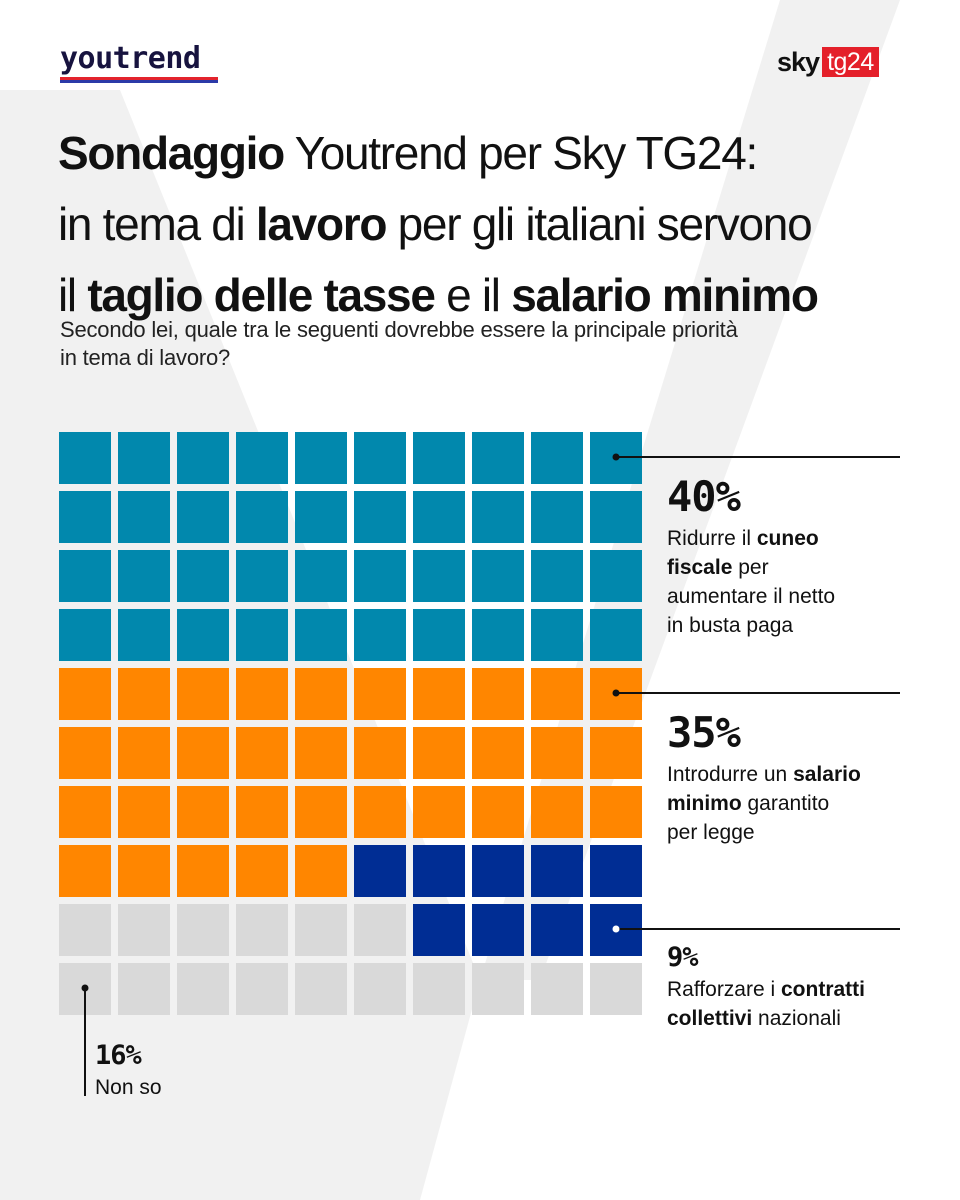 The height and width of the screenshot is (1200, 960). I want to click on sky-logo-text: sky, so click(798, 61).